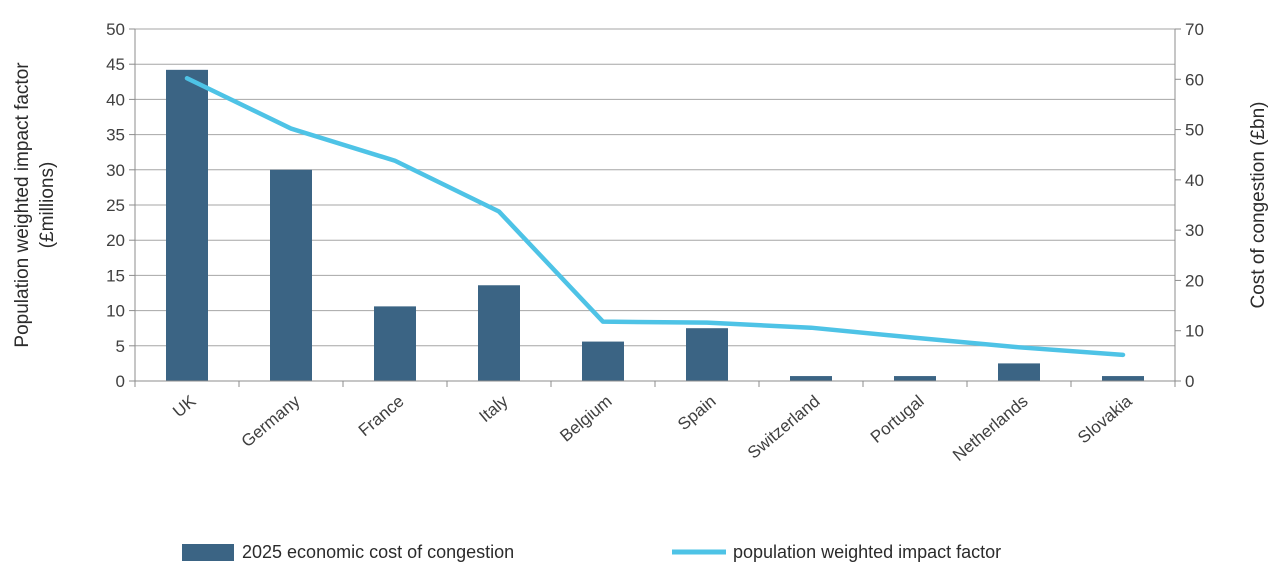 The width and height of the screenshot is (1280, 565). Describe the element at coordinates (897, 419) in the screenshot. I see `category-label: Portugal` at that location.